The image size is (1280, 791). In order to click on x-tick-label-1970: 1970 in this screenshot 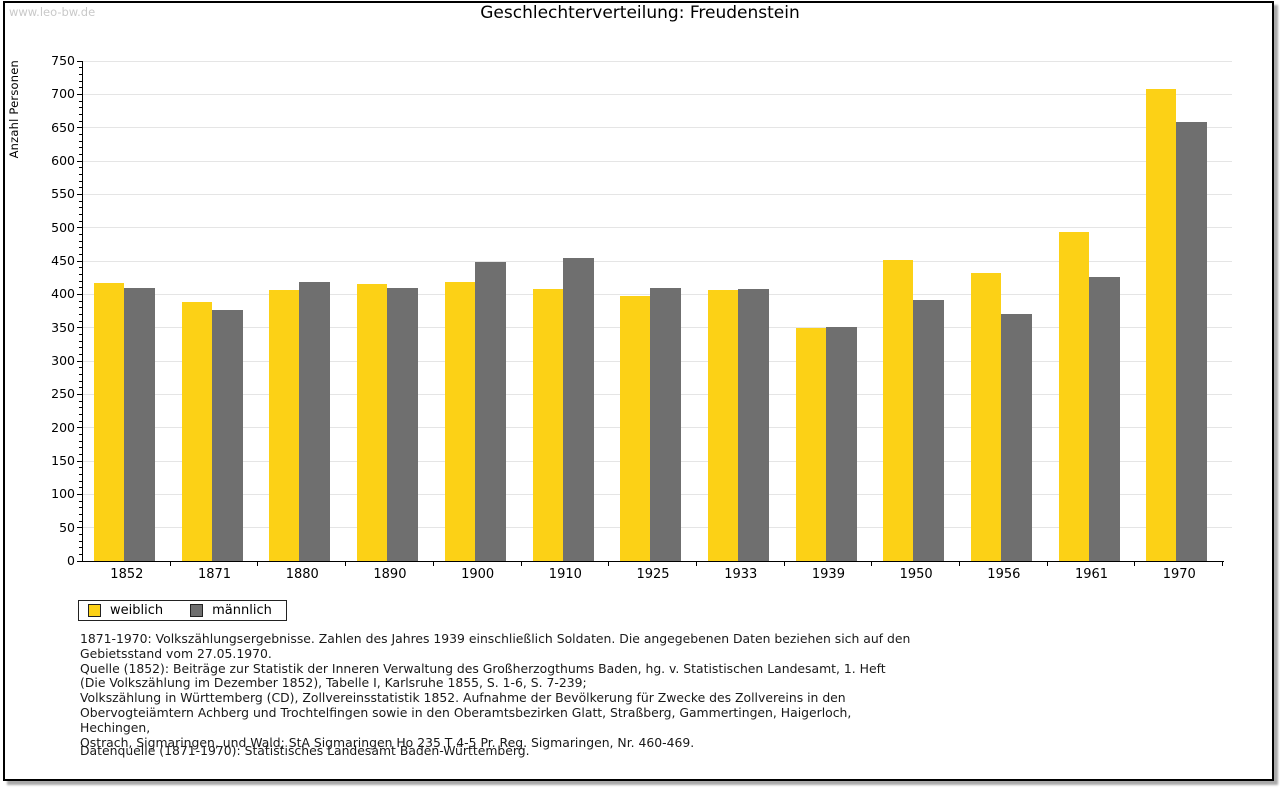, I will do `click(1179, 574)`.